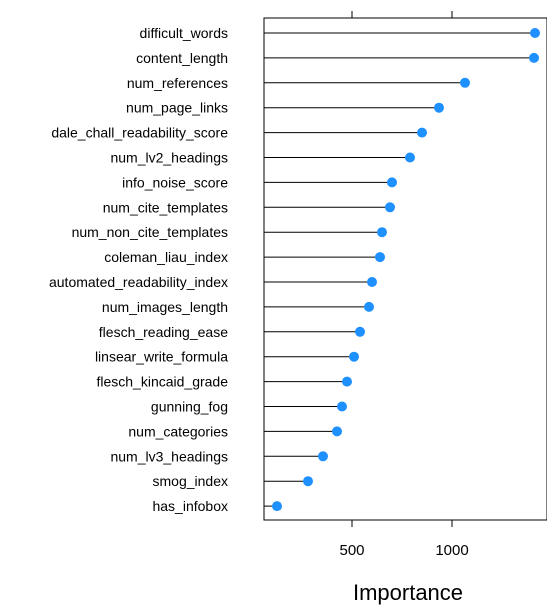  What do you see at coordinates (182, 58) in the screenshot?
I see `category-label: content_length` at bounding box center [182, 58].